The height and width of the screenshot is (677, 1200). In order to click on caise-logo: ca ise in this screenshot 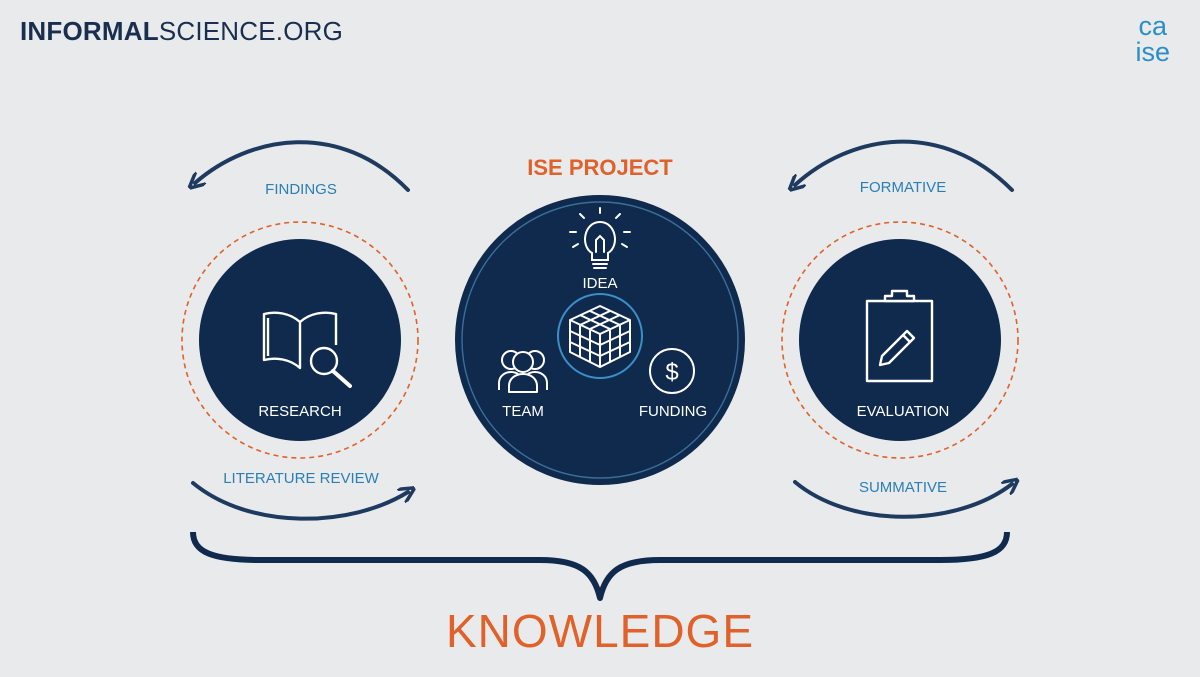, I will do `click(1152, 39)`.